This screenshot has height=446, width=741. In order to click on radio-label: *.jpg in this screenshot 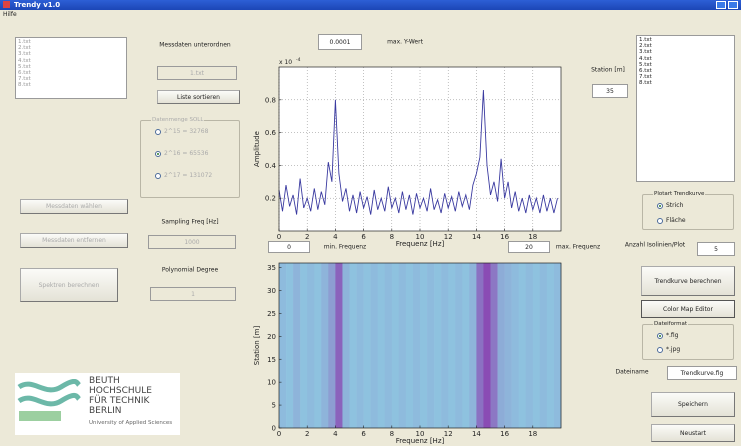, I will do `click(673, 349)`.